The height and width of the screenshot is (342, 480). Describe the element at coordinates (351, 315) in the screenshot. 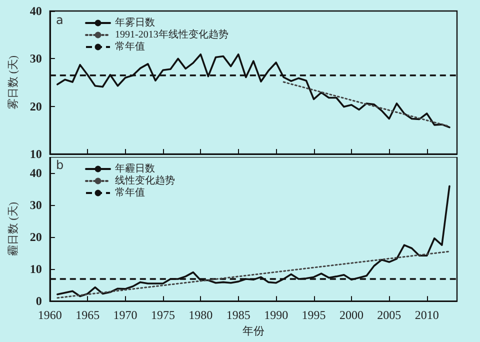

I see `x-tick-label: 2000` at that location.